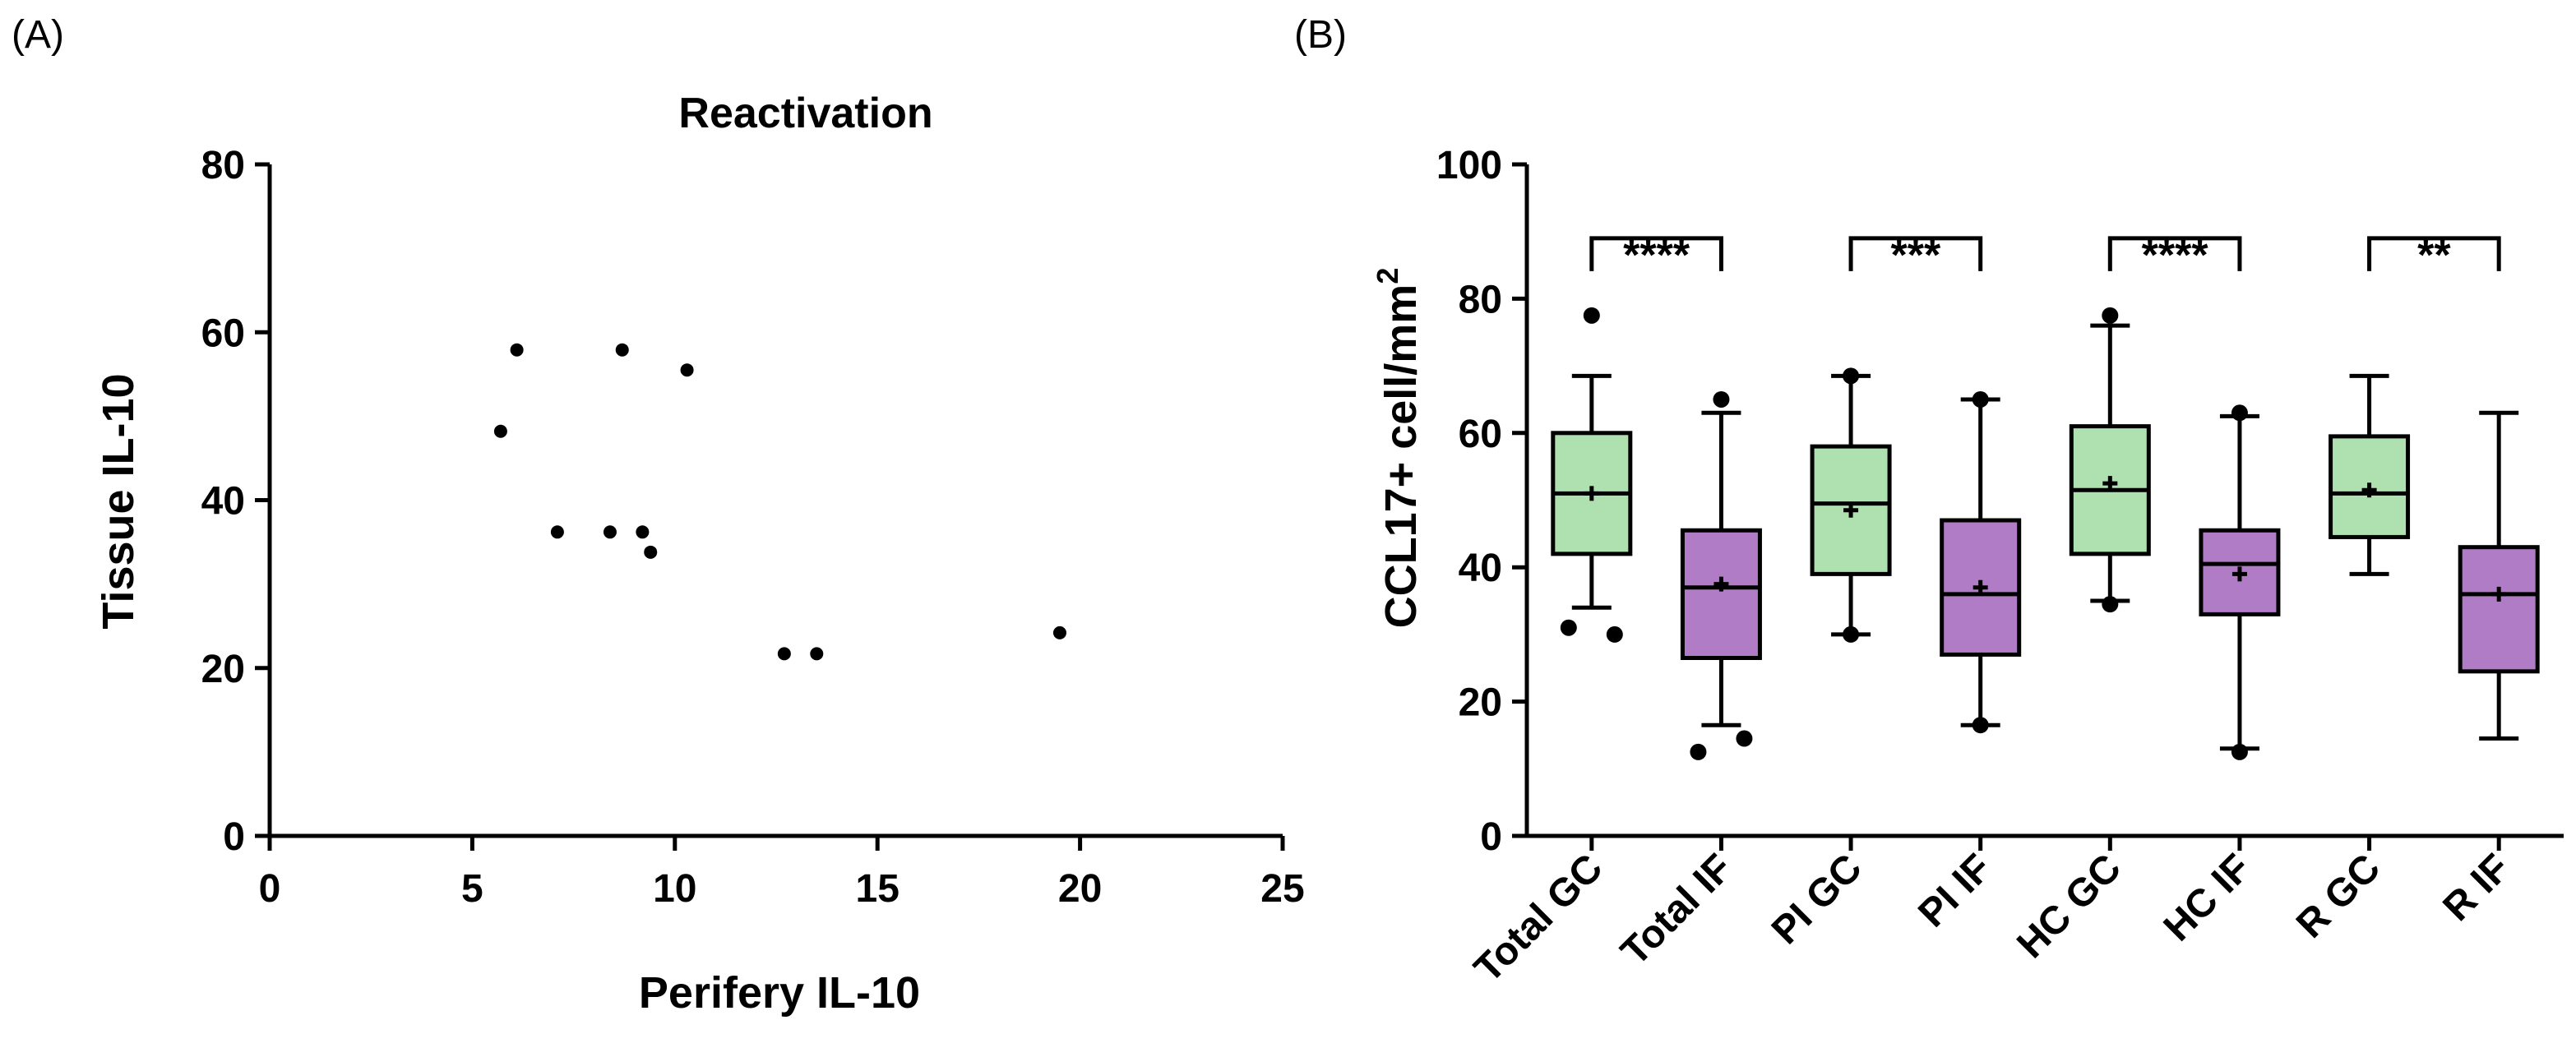 The width and height of the screenshot is (2576, 1057). Describe the element at coordinates (878, 889) in the screenshot. I see `x-tick-label: 15` at that location.